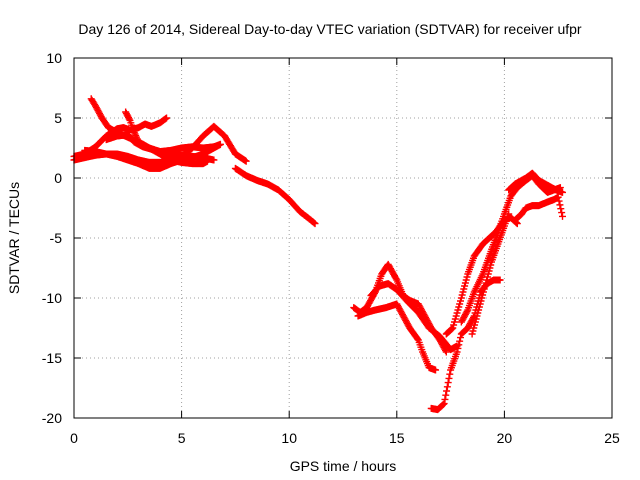 This screenshot has width=640, height=480. Describe the element at coordinates (54, 58) in the screenshot. I see `y-tick-label: 10` at that location.